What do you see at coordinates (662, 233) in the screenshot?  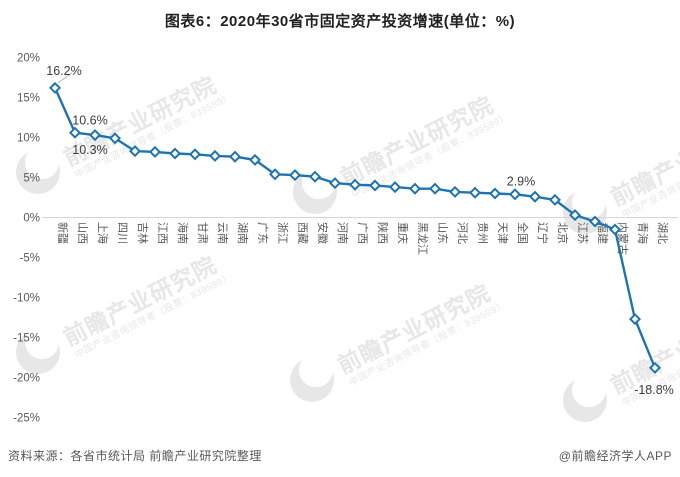 I see `x-axis-label: 湖北` at bounding box center [662, 233].